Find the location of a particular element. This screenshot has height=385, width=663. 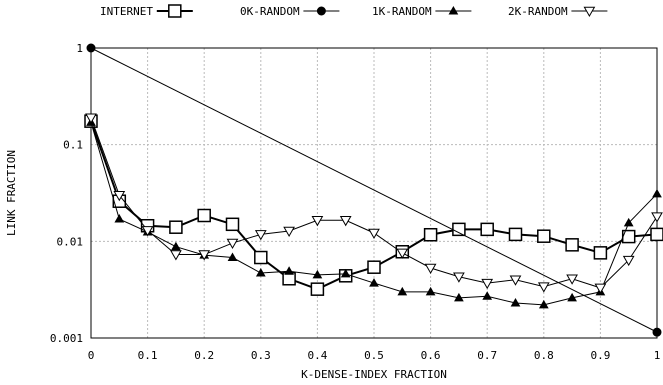

legend-entry: 0K-RANDOM is located at coordinates (290, 11).